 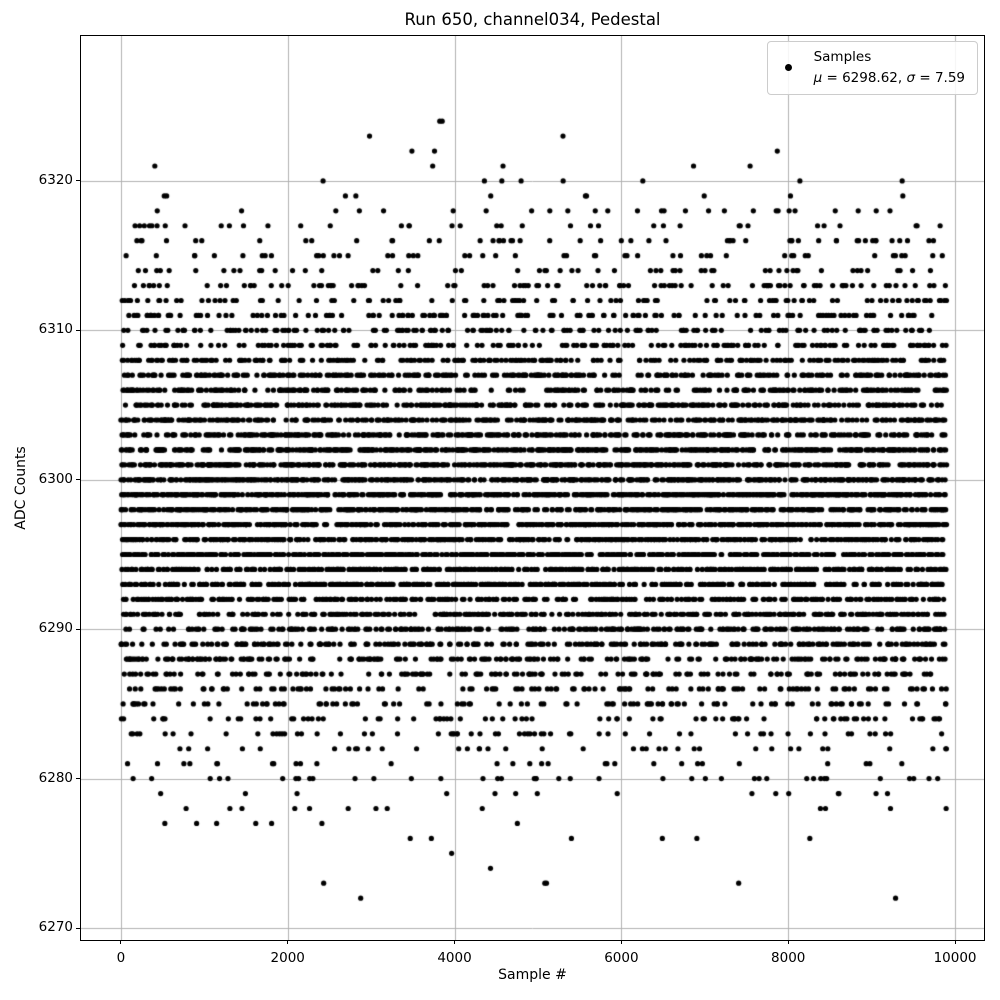 I want to click on chart-title: Run 650, channel034, Pedestal, so click(x=532, y=19).